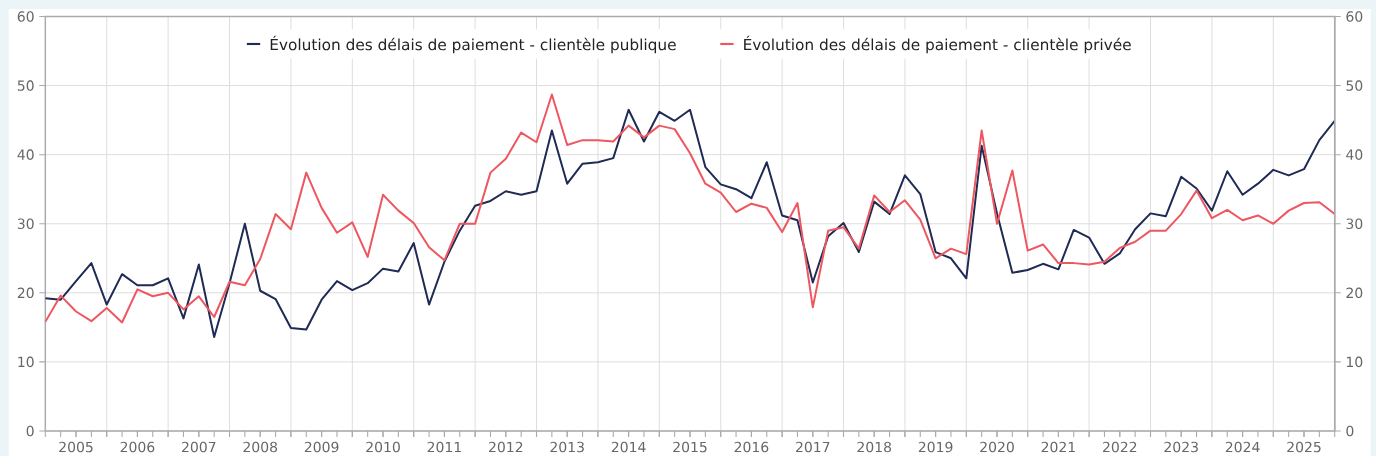 This screenshot has width=1376, height=456. What do you see at coordinates (506, 447) in the screenshot?
I see `x-tick-label: 2012` at bounding box center [506, 447].